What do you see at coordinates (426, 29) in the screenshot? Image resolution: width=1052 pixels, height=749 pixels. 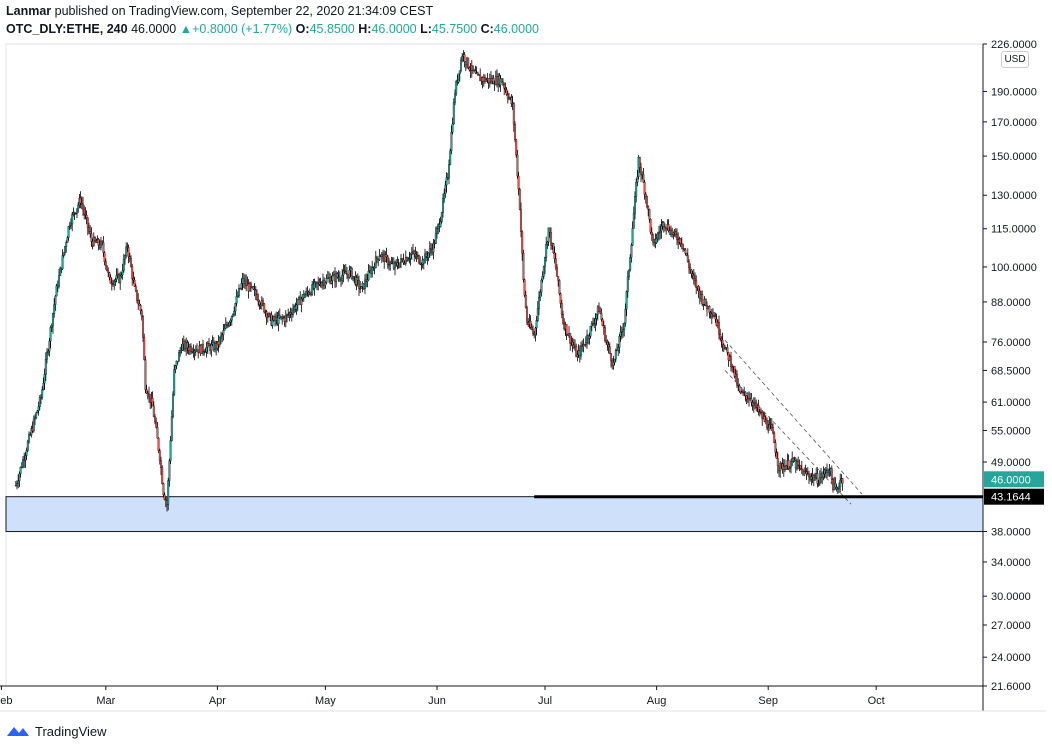 I see `low-label: L:` at bounding box center [426, 29].